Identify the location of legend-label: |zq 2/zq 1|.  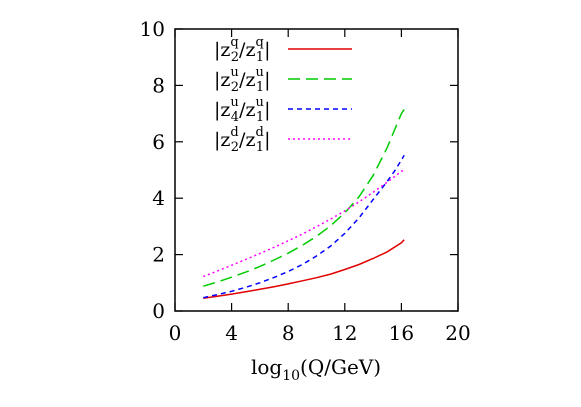
(242, 50).